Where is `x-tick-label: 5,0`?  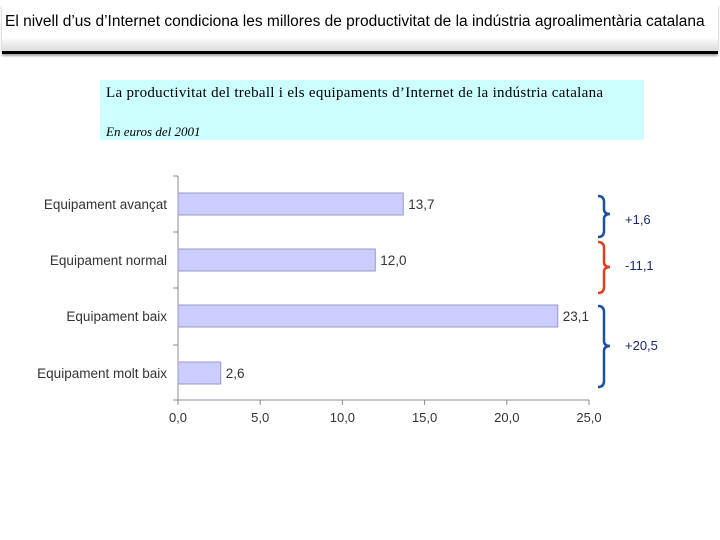 x-tick-label: 5,0 is located at coordinates (260, 417).